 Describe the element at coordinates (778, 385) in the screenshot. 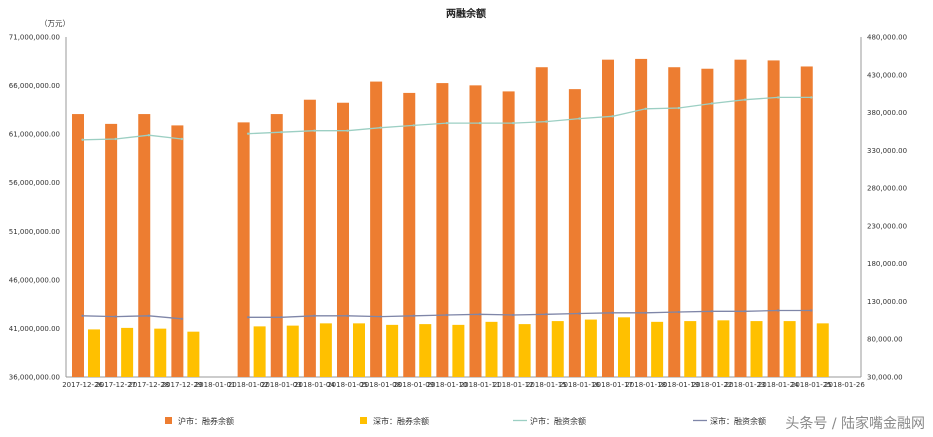

I see `x-tick-label: 2018-01-24` at that location.